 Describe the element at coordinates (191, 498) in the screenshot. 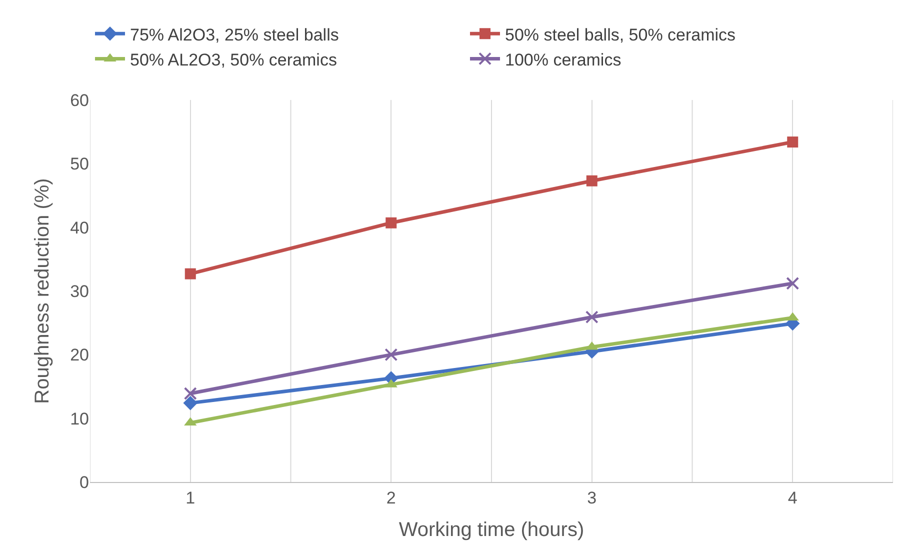

I see `x-tick-label: 1` at that location.